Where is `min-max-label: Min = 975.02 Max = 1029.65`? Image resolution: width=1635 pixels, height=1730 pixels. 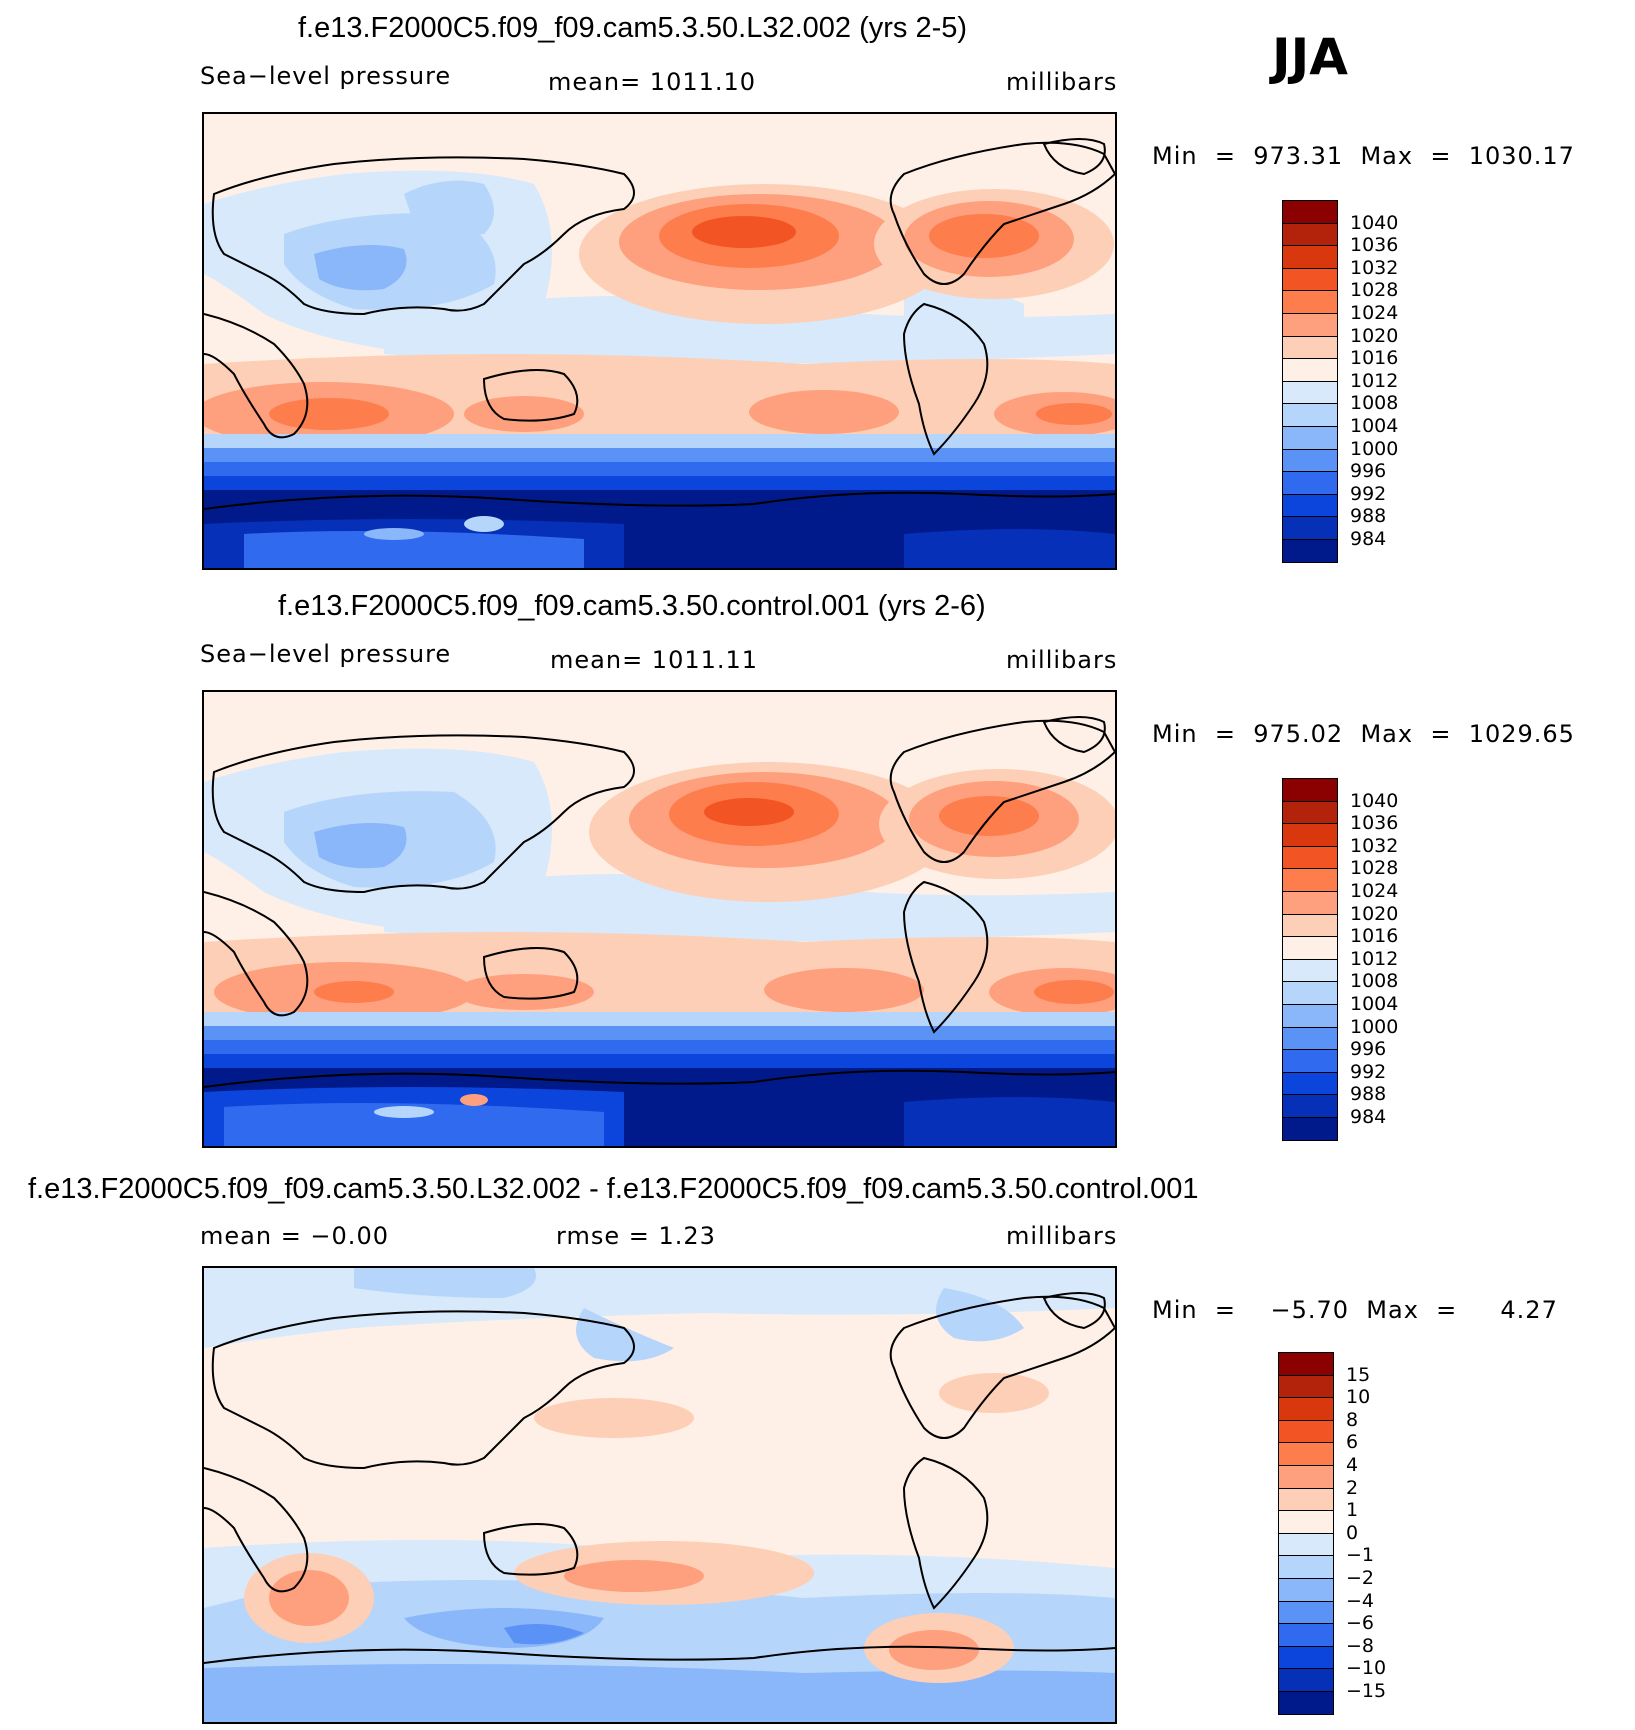 min-max-label: Min = 975.02 Max = 1029.65 is located at coordinates (1363, 734).